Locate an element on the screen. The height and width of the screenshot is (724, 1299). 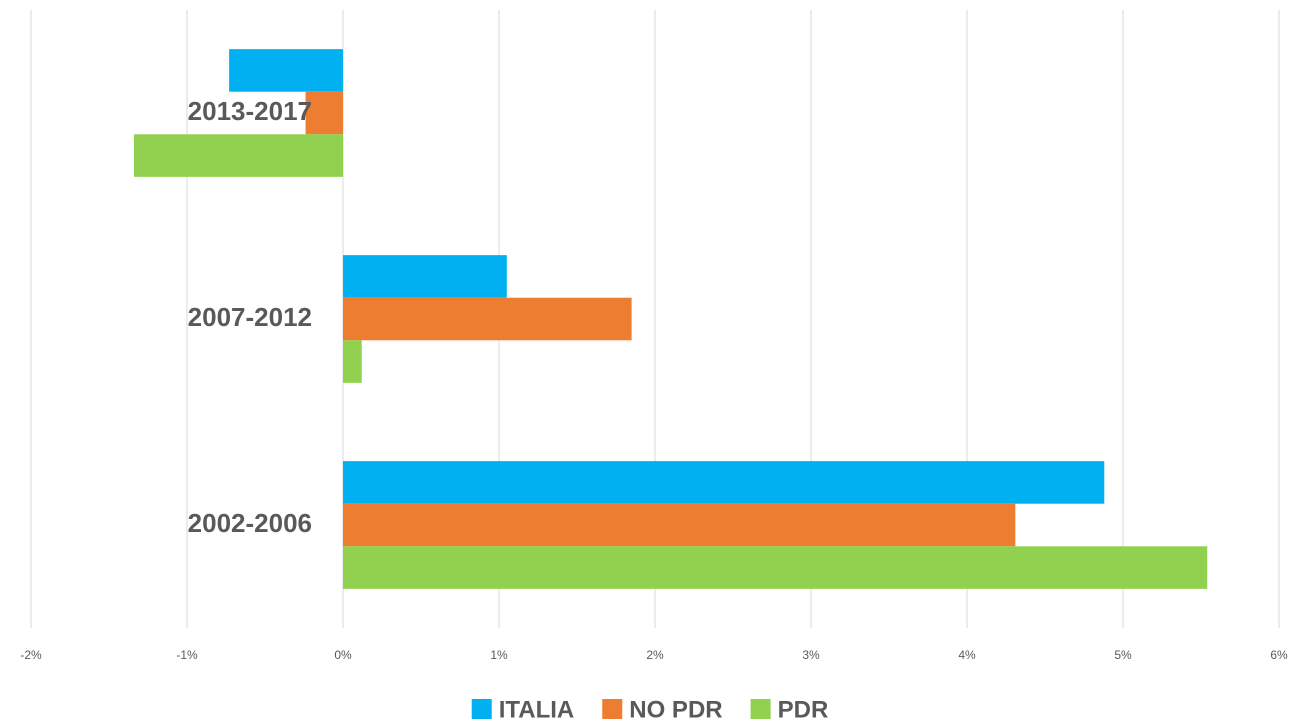
legend-label: PDR is located at coordinates (803, 709).